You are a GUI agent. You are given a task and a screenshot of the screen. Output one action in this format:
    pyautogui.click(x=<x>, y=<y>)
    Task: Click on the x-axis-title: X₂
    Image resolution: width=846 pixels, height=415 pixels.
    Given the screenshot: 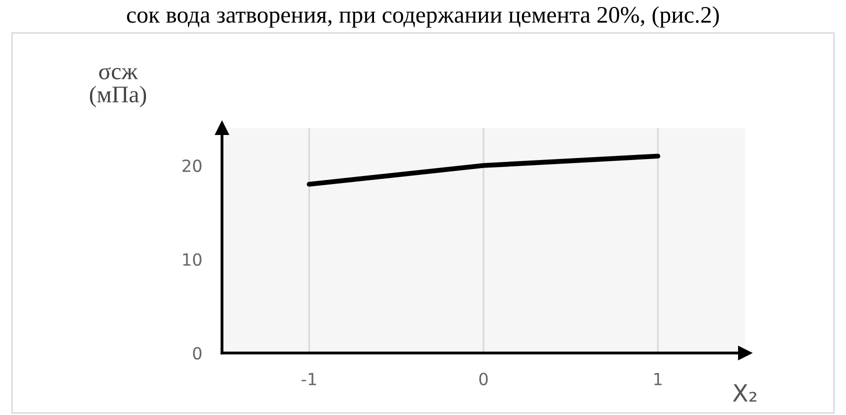 What is the action you would take?
    pyautogui.click(x=744, y=393)
    